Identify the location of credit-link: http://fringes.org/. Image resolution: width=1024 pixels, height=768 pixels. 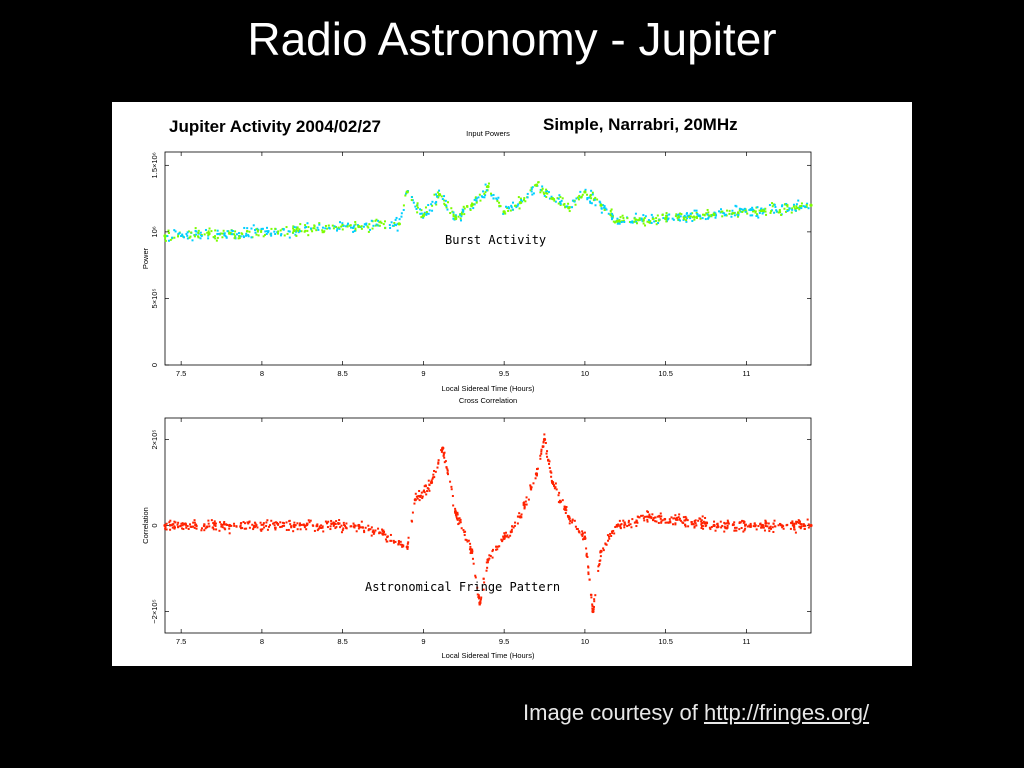
(786, 712).